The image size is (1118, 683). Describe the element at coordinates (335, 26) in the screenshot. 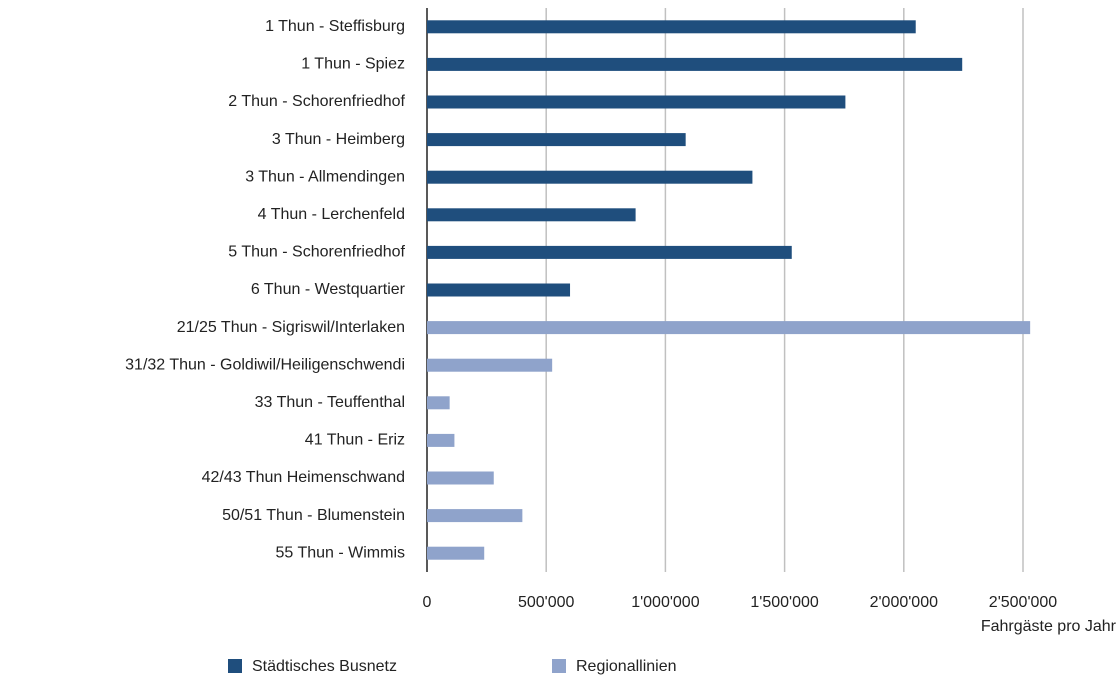

I see `y-tick-label: 1 Thun - Steffisburg` at that location.